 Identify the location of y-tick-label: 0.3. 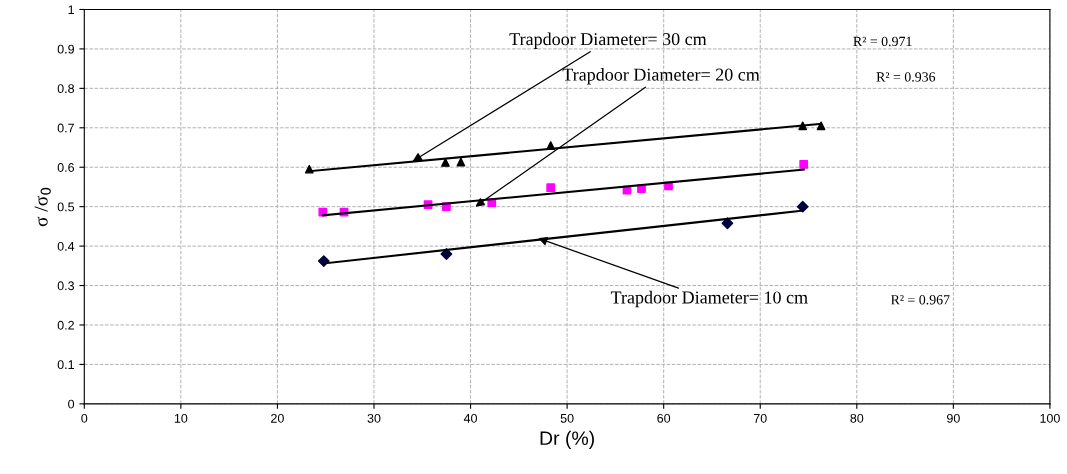
(66, 286).